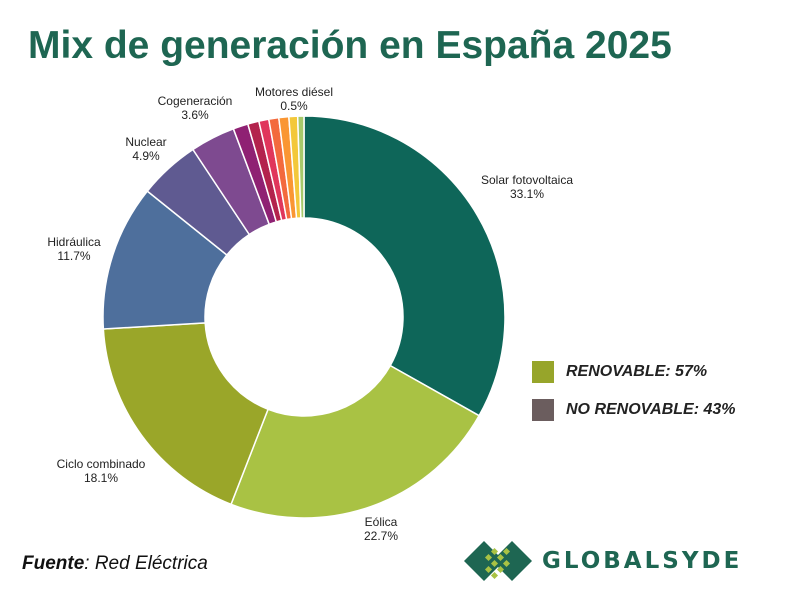 The height and width of the screenshot is (592, 786). Describe the element at coordinates (381, 536) in the screenshot. I see `slice-value: 22.7%` at that location.